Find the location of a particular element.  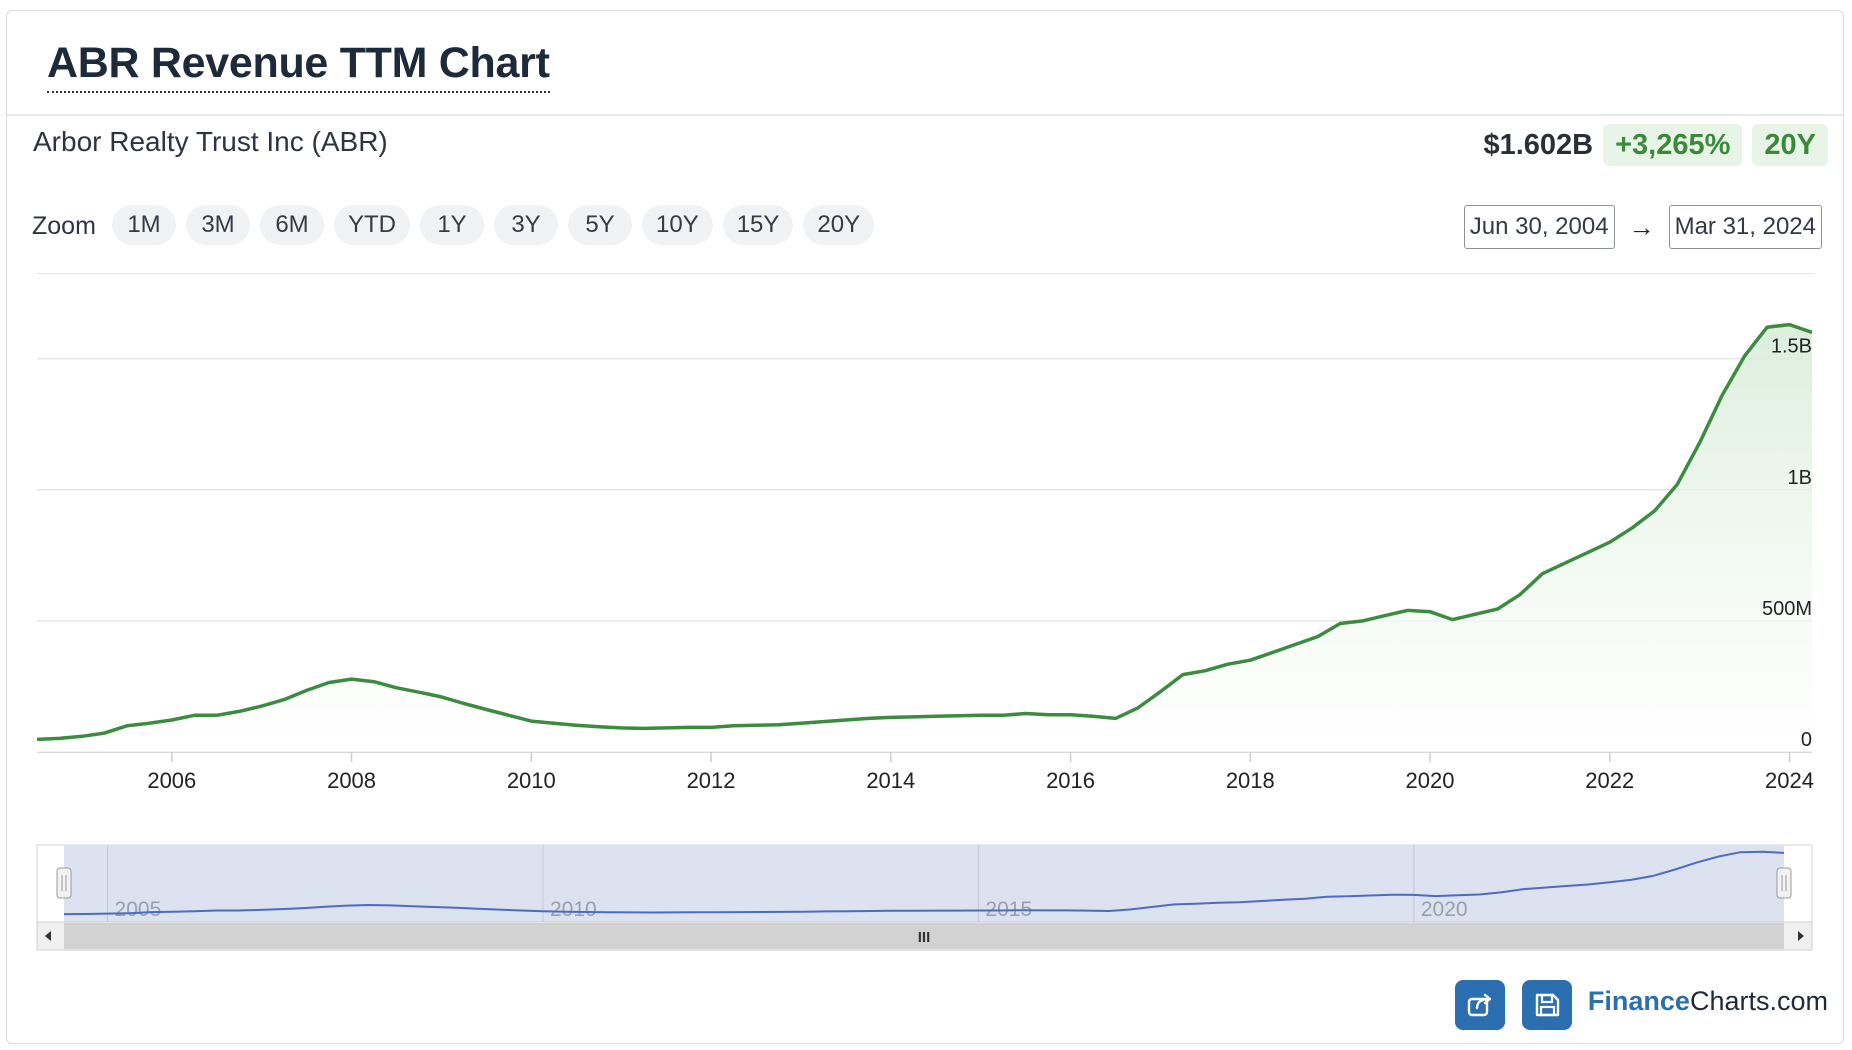

scrollbar-grip: III is located at coordinates (924, 937).